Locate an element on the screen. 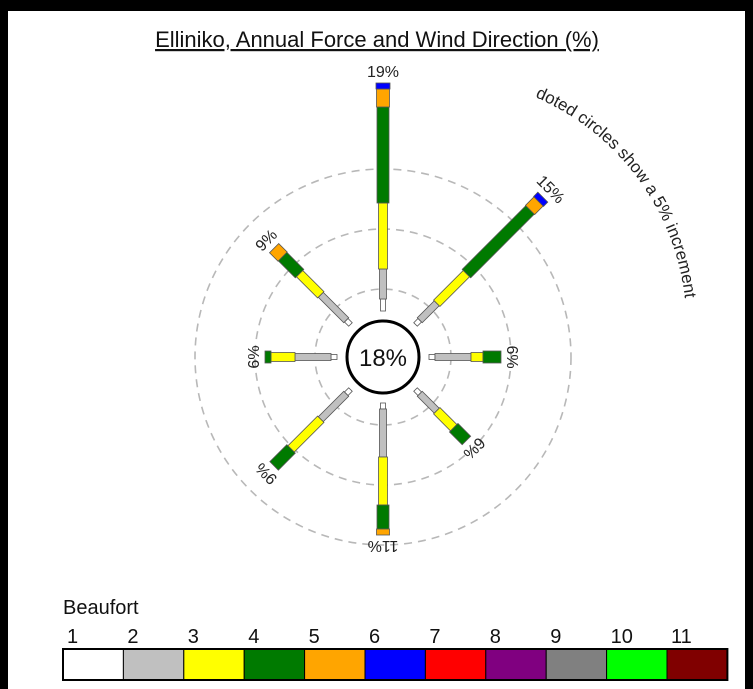 This screenshot has height=689, width=753. legend-label: 5 is located at coordinates (314, 637).